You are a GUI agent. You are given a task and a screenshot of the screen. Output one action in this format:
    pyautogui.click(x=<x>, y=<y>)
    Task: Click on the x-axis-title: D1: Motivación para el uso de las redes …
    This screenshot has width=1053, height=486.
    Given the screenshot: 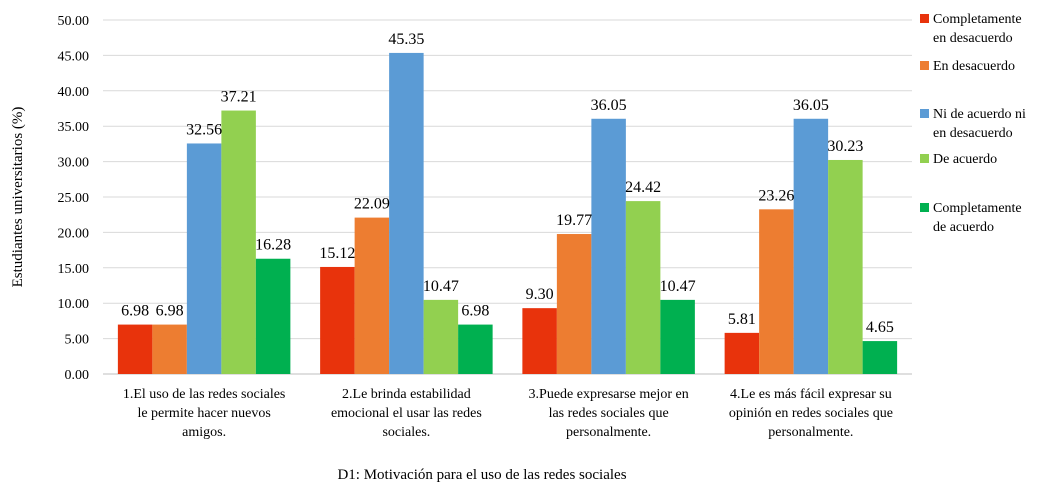 What is the action you would take?
    pyautogui.click(x=481, y=475)
    